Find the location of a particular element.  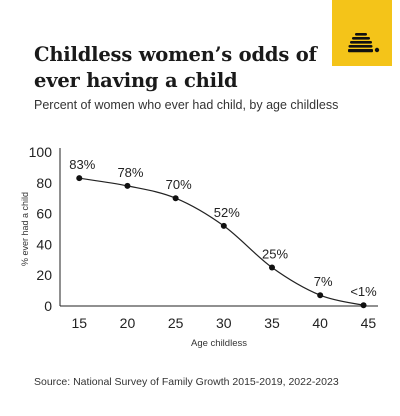

data-label: 70% is located at coordinates (179, 184).